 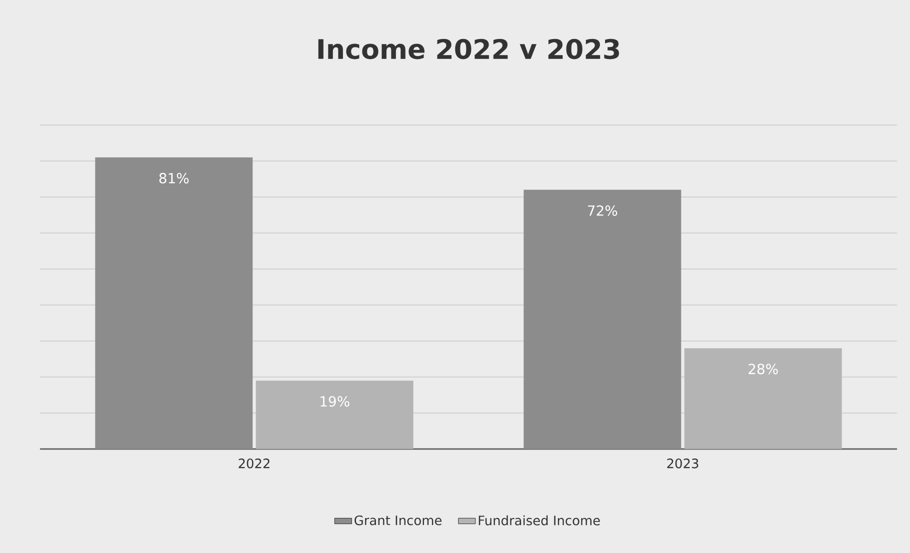 What do you see at coordinates (468, 49) in the screenshot?
I see `chart-title: Income 2022 v 2023` at bounding box center [468, 49].